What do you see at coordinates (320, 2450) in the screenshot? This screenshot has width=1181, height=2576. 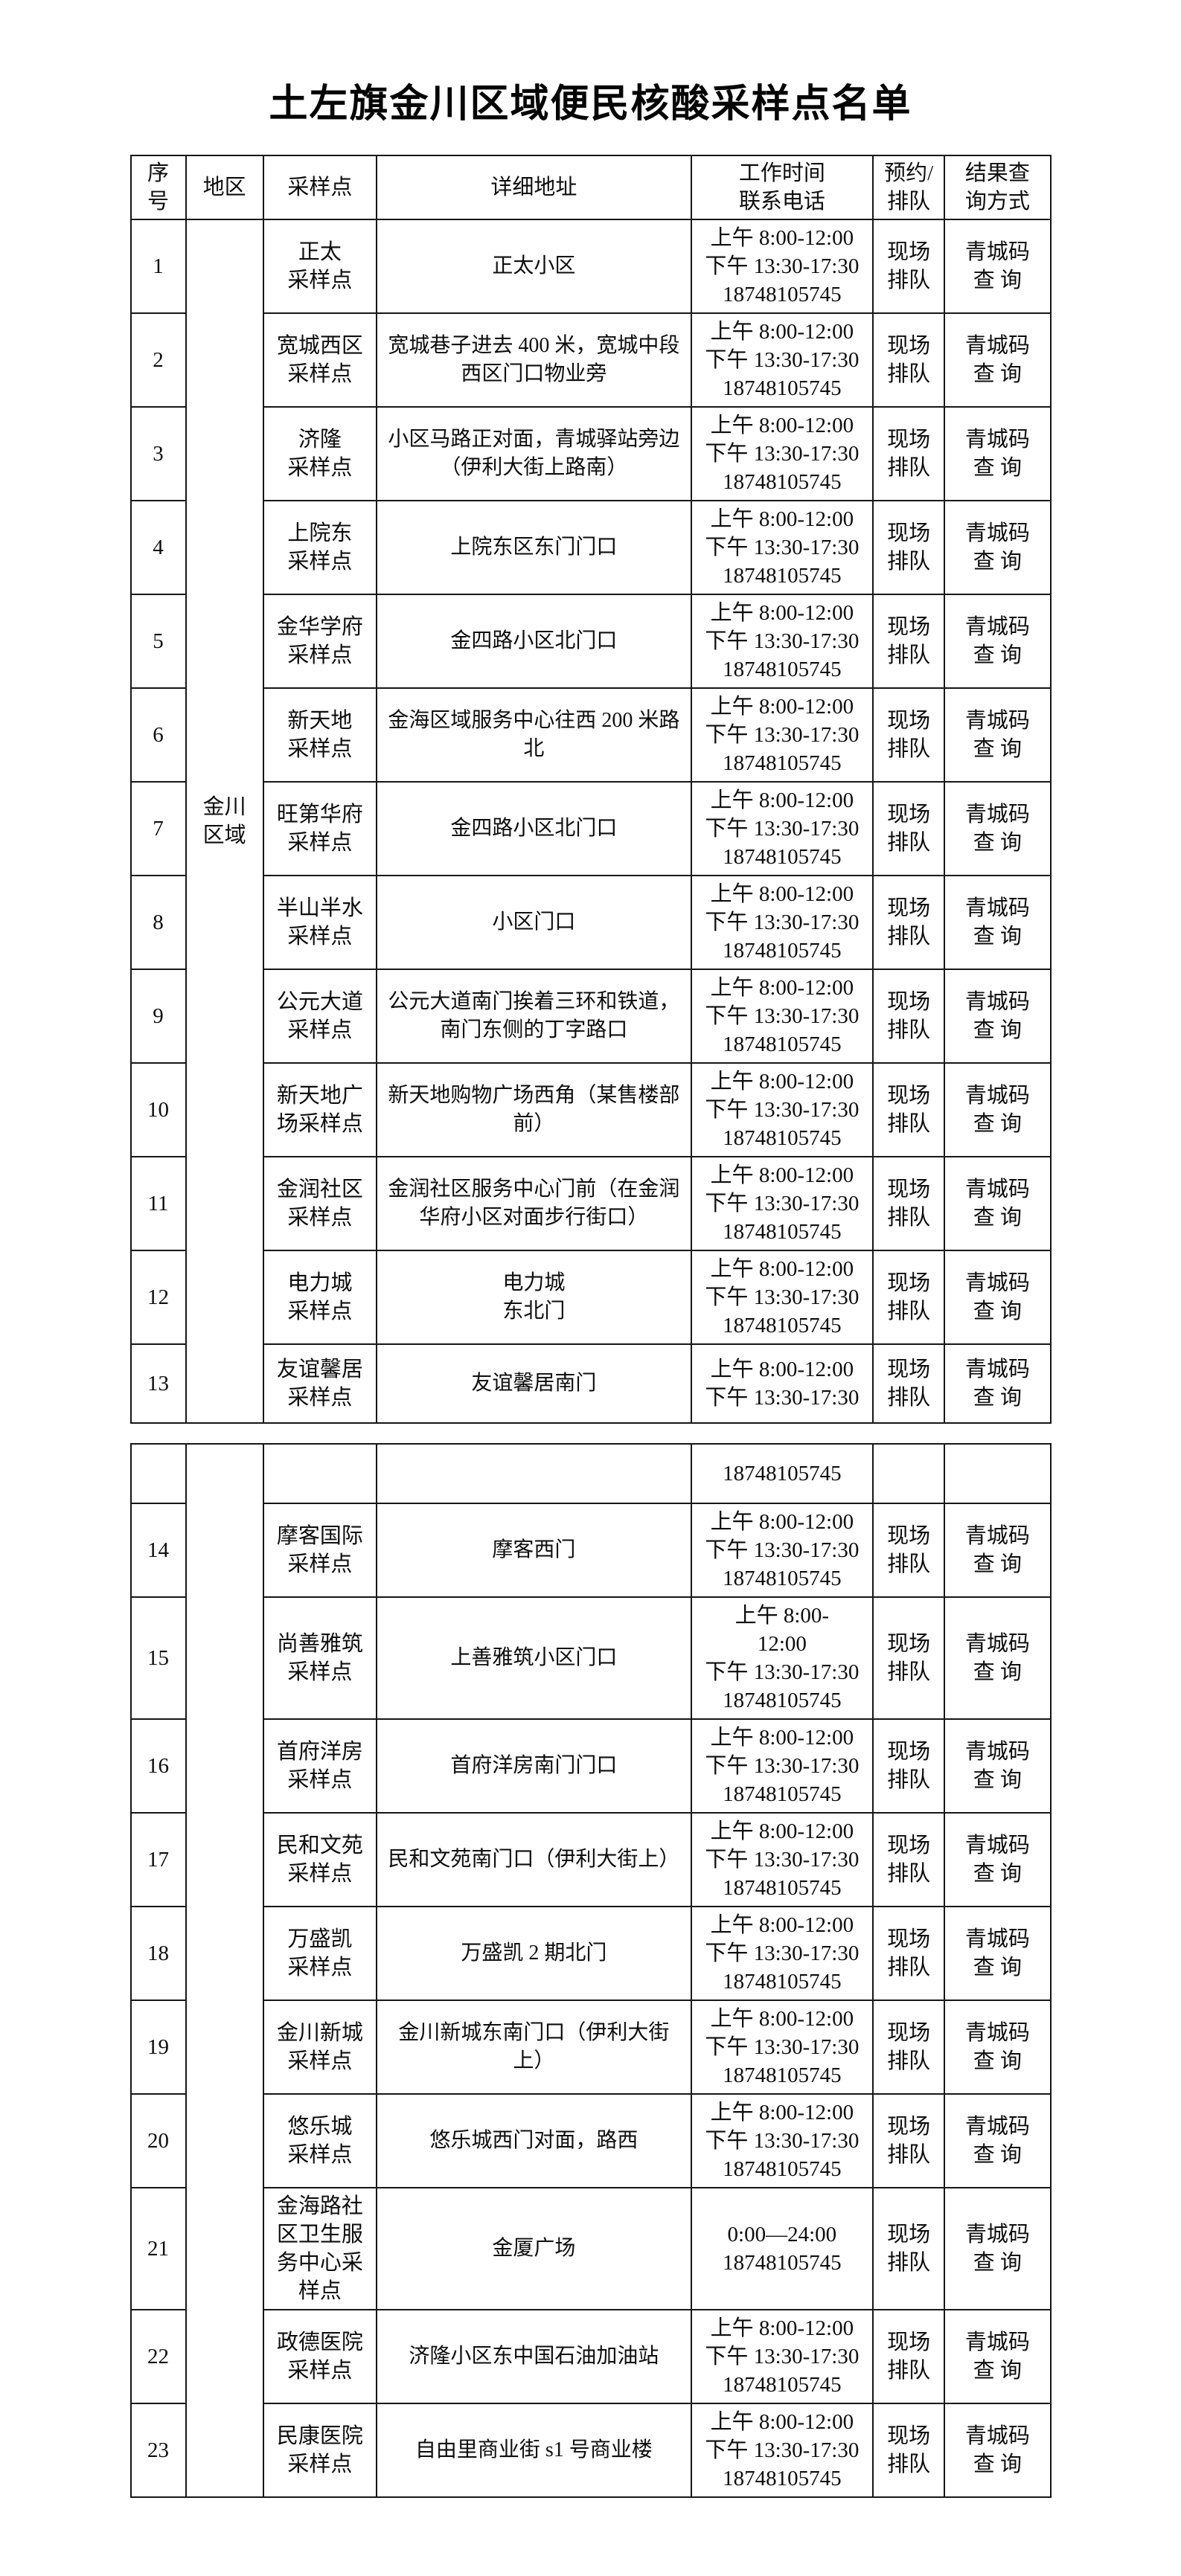 I see `site-cell: 民康医院 采样点` at bounding box center [320, 2450].